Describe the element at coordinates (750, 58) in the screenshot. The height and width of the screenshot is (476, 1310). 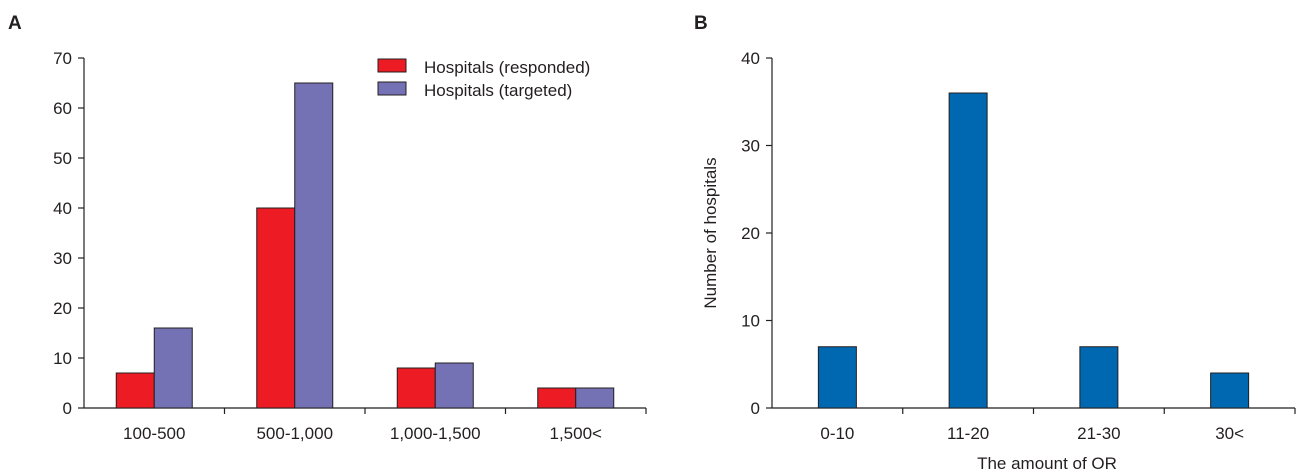
I see `panel-b-y-tick-label: 40` at that location.